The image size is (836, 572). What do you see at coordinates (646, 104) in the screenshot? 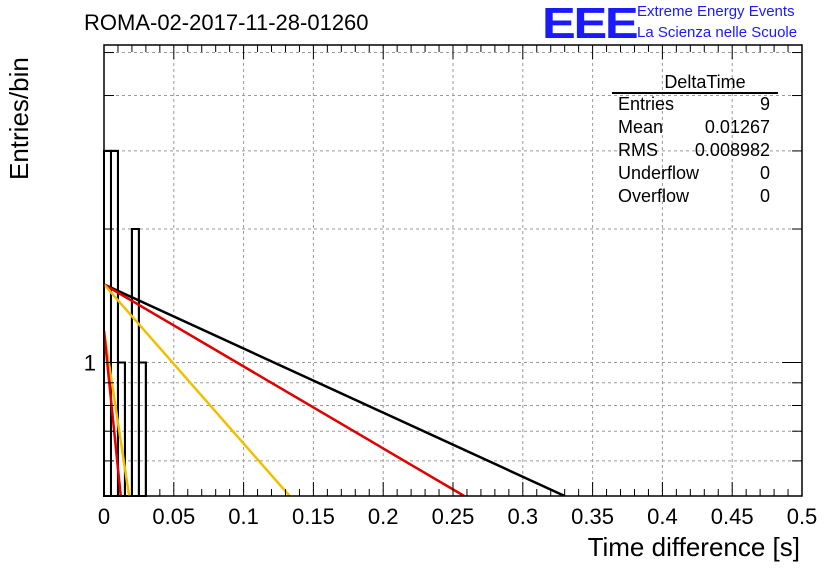
I see `stats-label: Entries` at bounding box center [646, 104].